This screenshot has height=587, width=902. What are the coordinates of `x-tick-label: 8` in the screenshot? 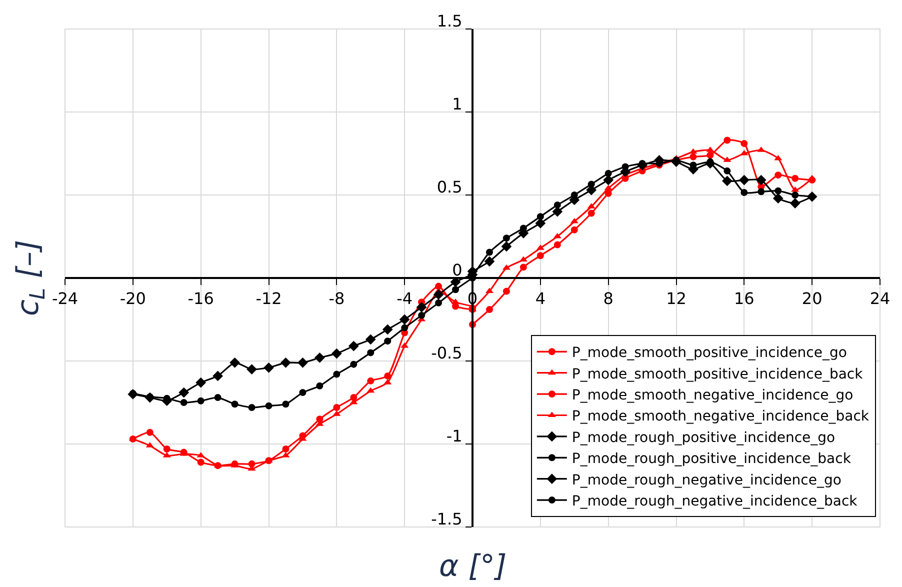 It's located at (608, 298).